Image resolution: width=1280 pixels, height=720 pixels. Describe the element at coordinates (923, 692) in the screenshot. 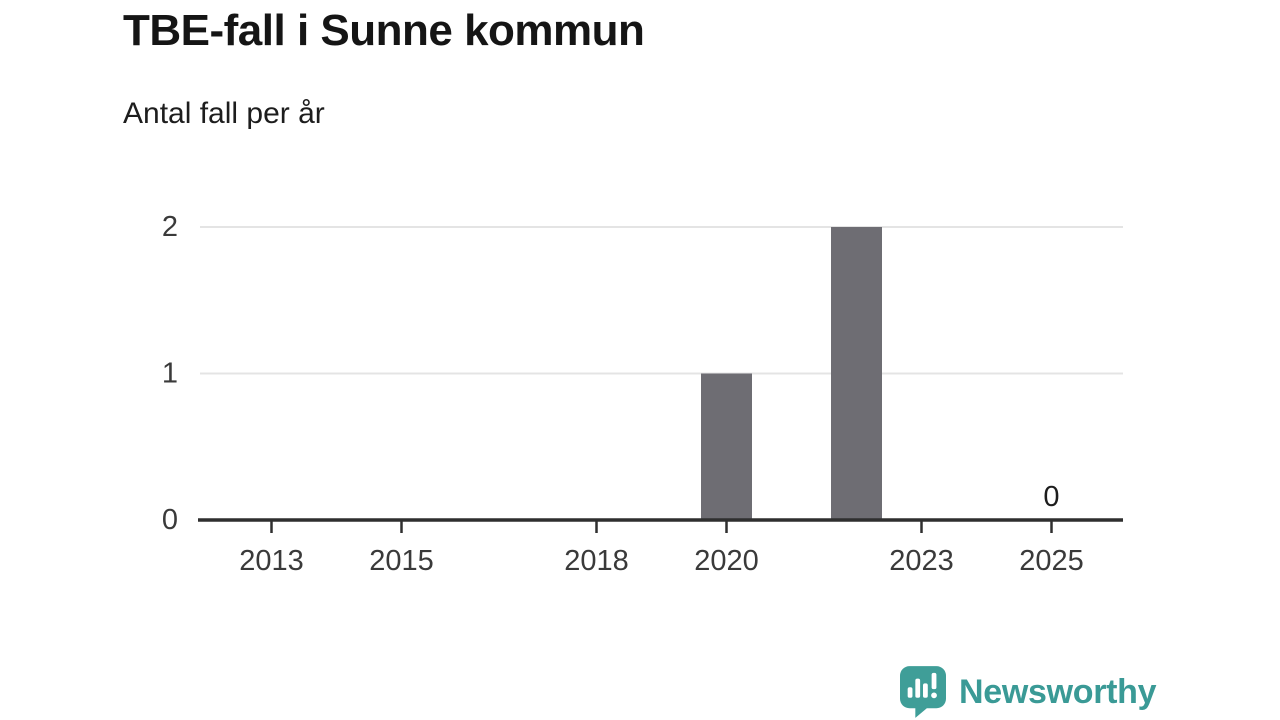

I see `speech-bubble-bar-chart-icon` at that location.